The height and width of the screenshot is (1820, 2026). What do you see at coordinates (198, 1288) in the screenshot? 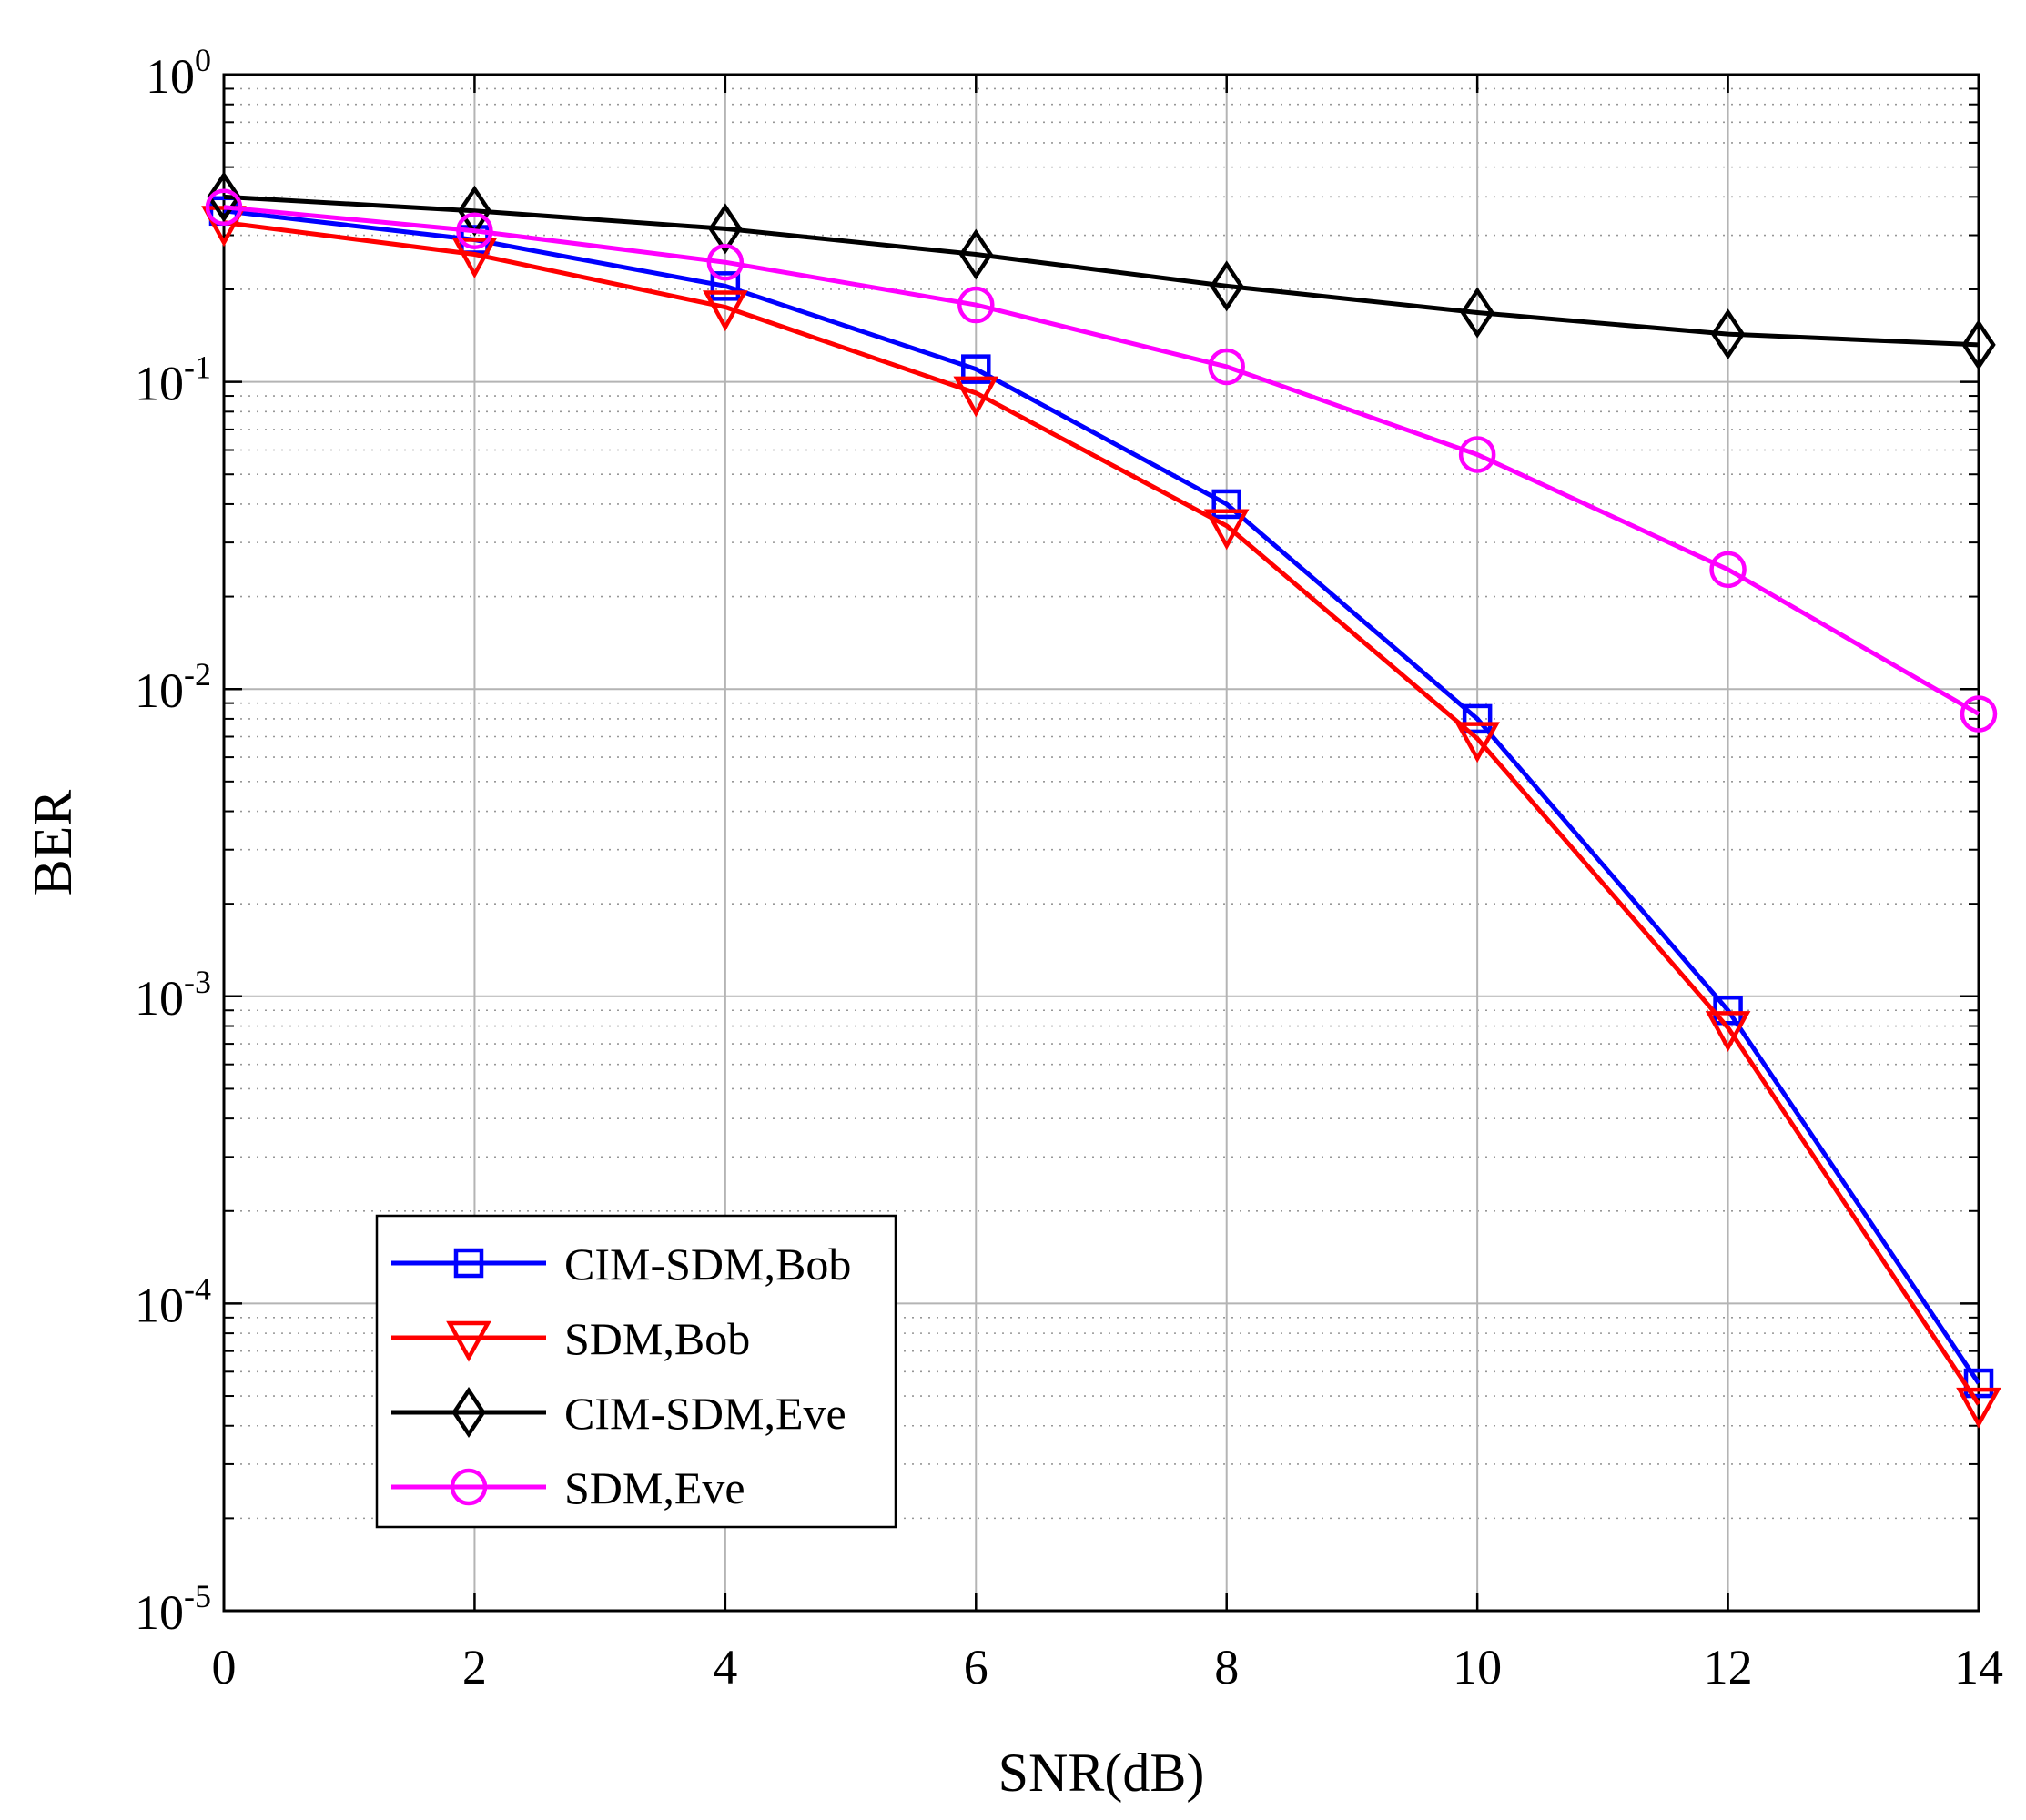
I see `y-tick-exponent: -4` at bounding box center [198, 1288].